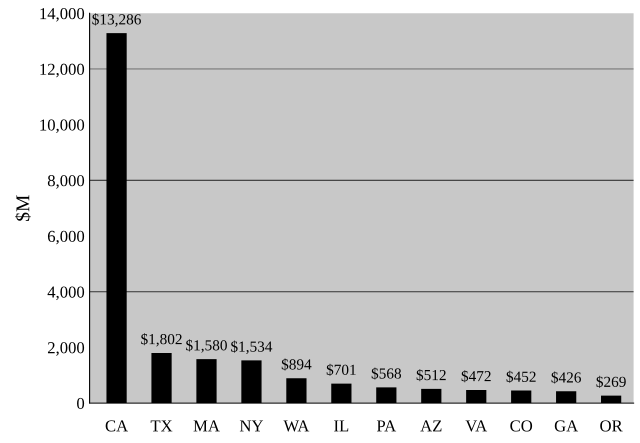  What do you see at coordinates (341, 370) in the screenshot?
I see `data-label: $701` at bounding box center [341, 370].